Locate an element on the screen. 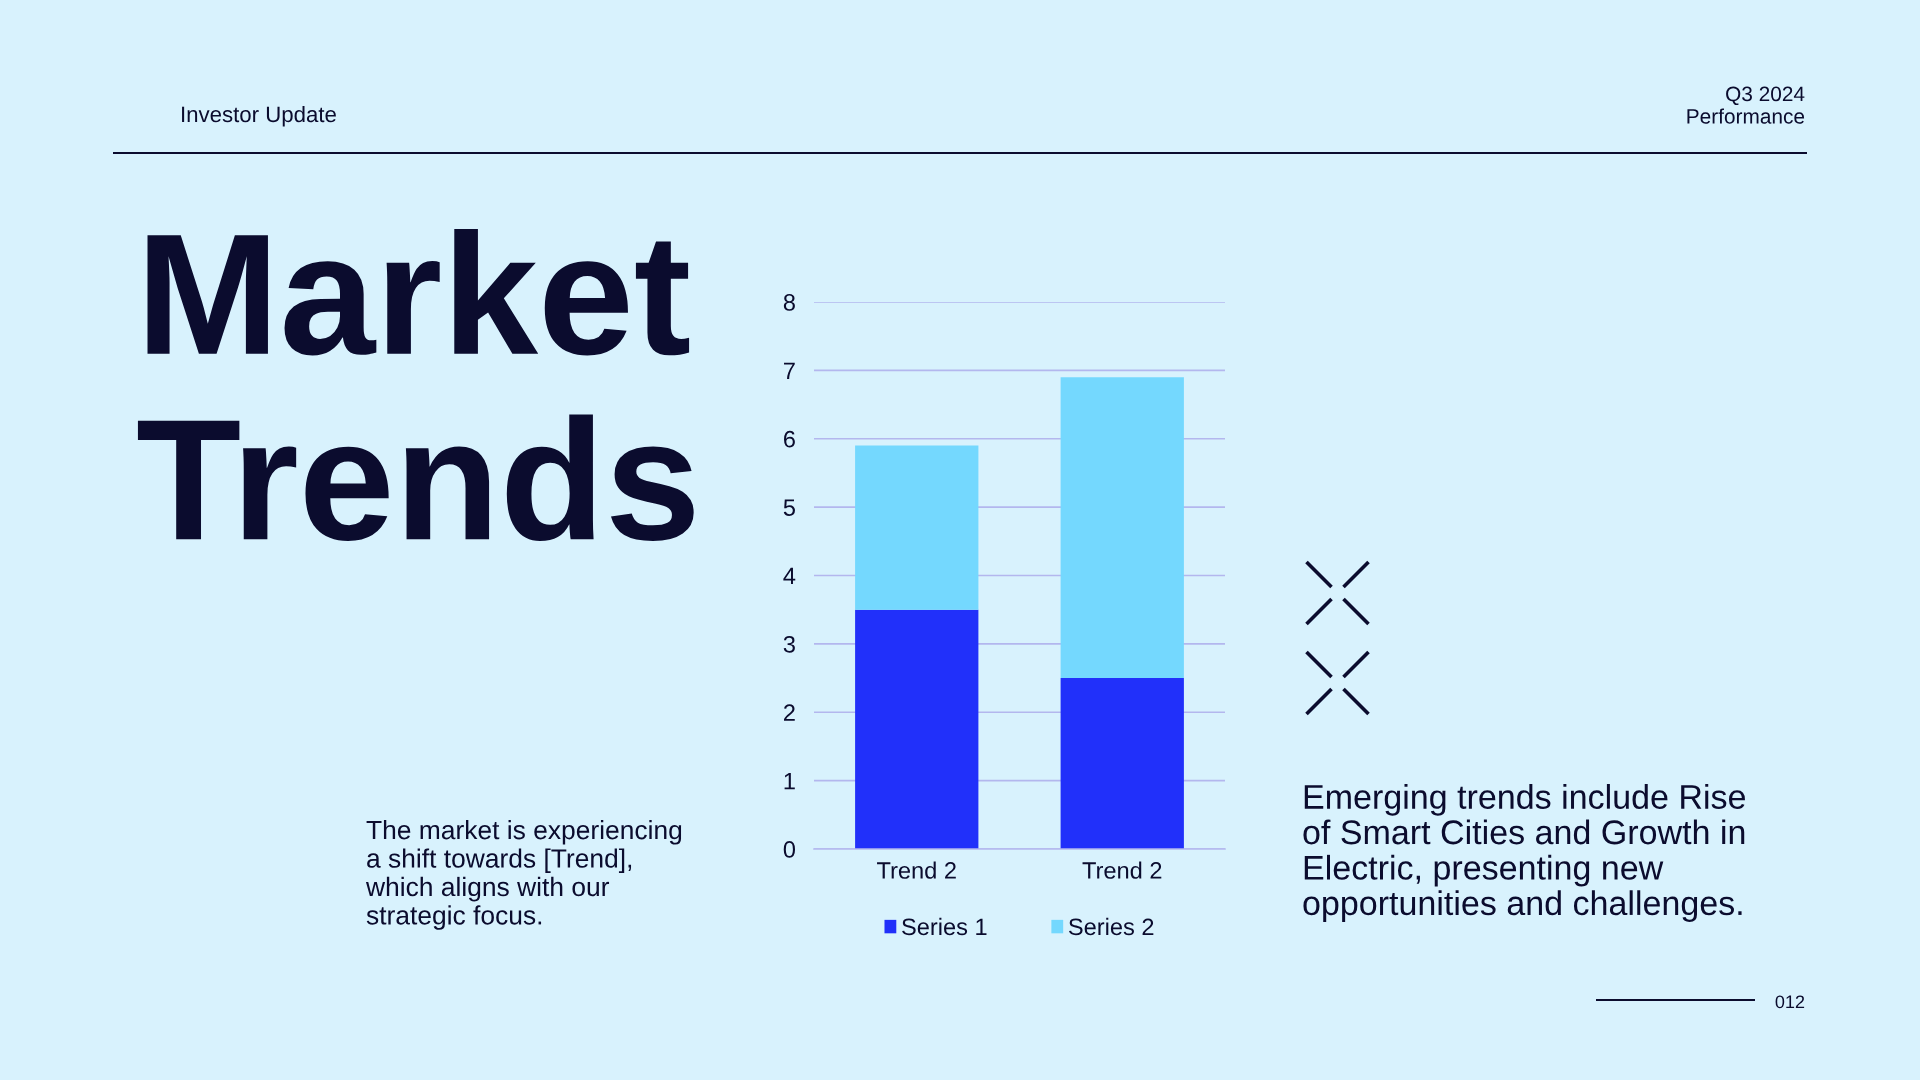  text: The market is experiencing a shift towards [Trend], which aligns with our strategic focus. is located at coordinates (523, 875).